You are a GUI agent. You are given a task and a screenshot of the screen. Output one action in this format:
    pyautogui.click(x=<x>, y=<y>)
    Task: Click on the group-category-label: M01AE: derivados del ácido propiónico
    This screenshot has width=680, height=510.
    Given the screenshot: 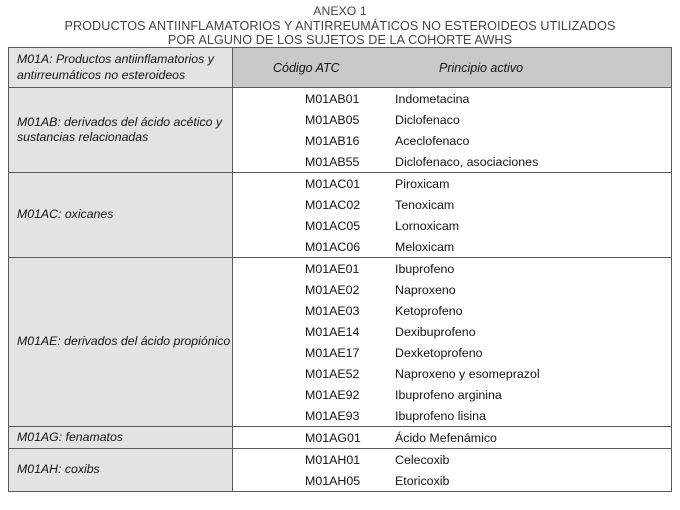 What is the action you would take?
    pyautogui.click(x=121, y=342)
    